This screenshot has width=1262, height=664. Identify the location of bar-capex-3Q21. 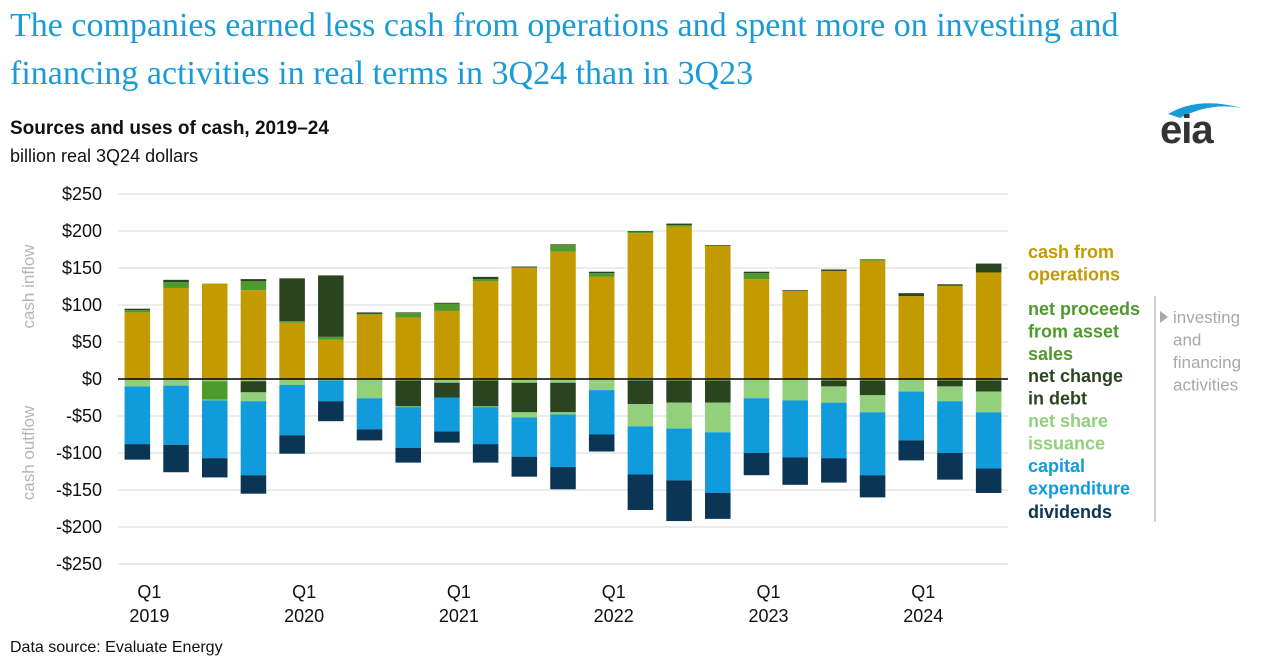
(524, 437).